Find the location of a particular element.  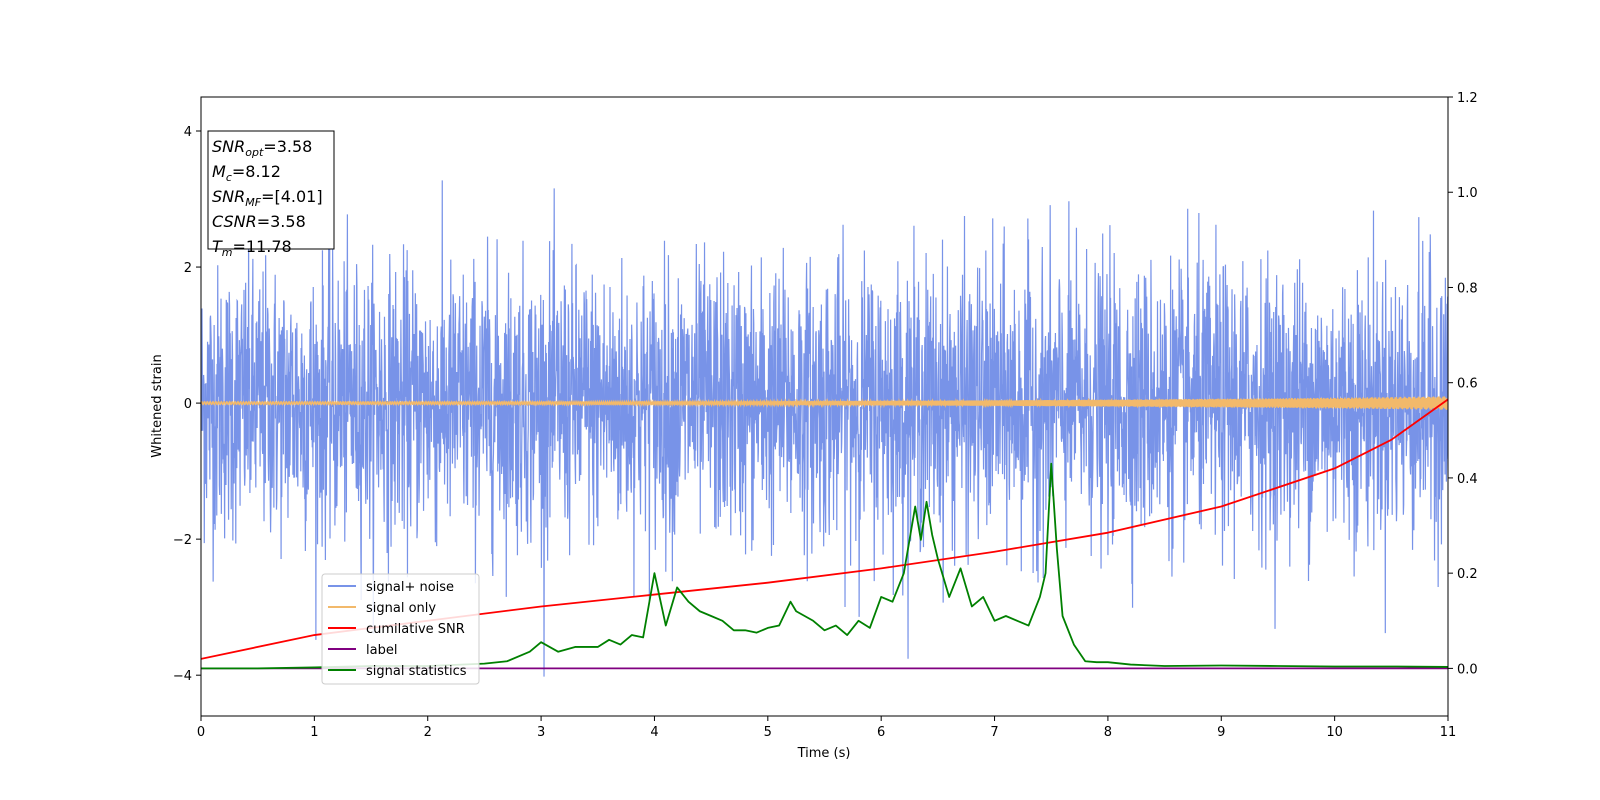

left-y-axis: 4 2 0 −2 −4 is located at coordinates (187, 404).